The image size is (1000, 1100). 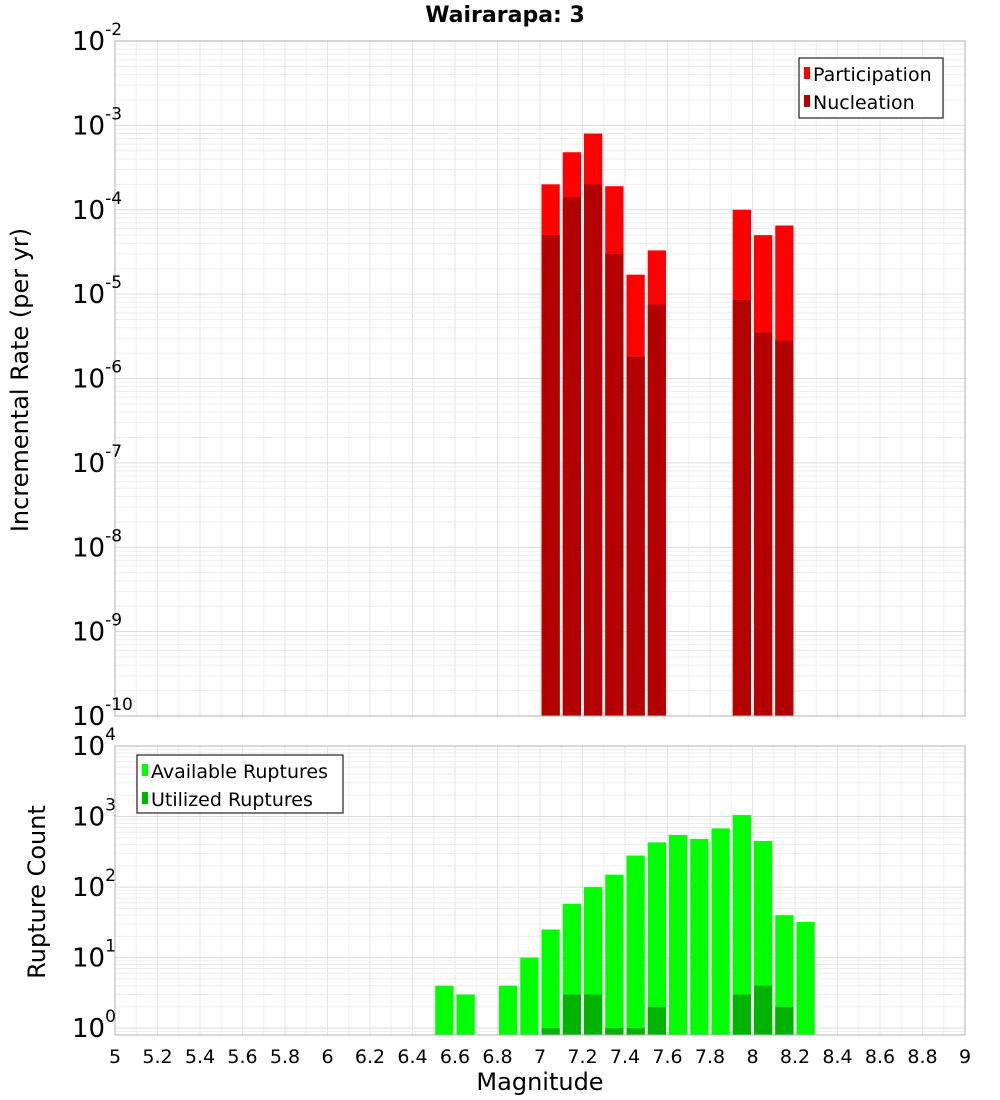 What do you see at coordinates (94, 1025) in the screenshot?
I see `bottom-y-tick-label: 10⁰` at bounding box center [94, 1025].